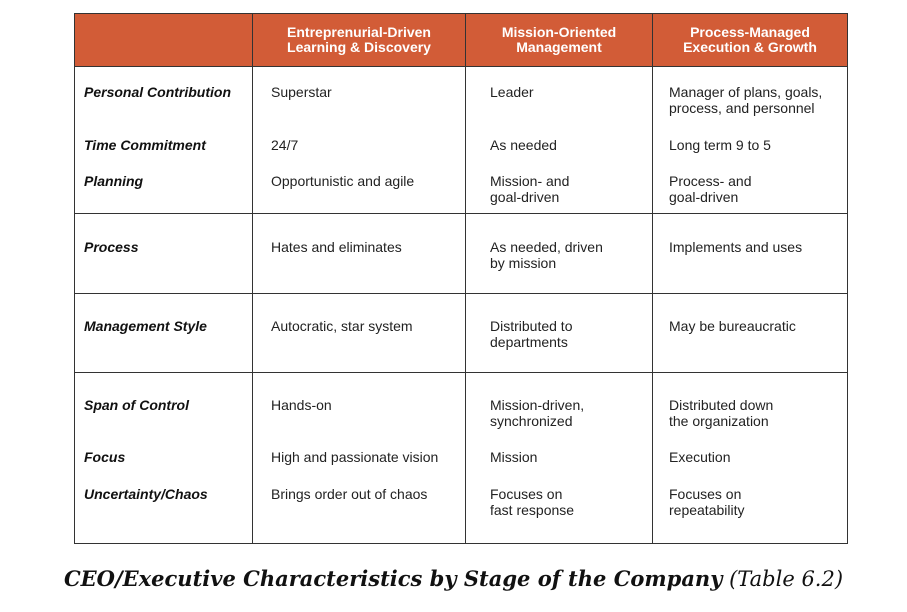  I want to click on header-process-managed: Process-Managed Execution & Growth, so click(750, 39).